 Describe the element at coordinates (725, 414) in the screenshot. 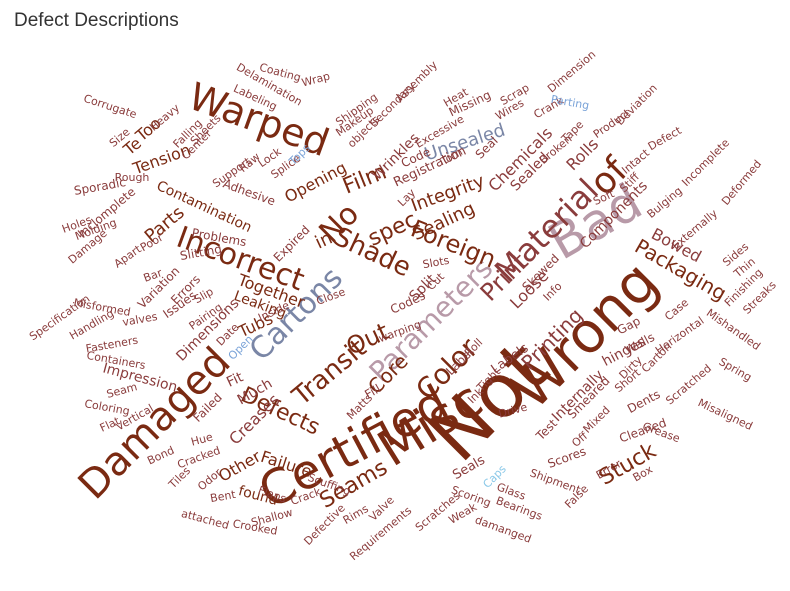

I see `word-misaligned: Misaligned` at that location.